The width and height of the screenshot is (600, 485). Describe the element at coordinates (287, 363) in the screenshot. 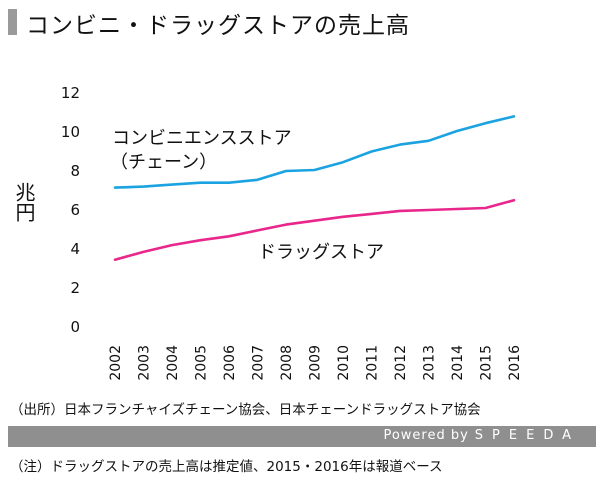

I see `x-tick-label: 2008` at that location.